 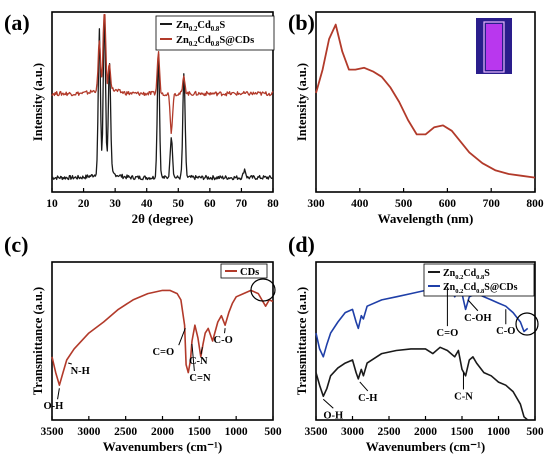 I want to click on panel-d-tick-label: 500, so click(x=535, y=432).